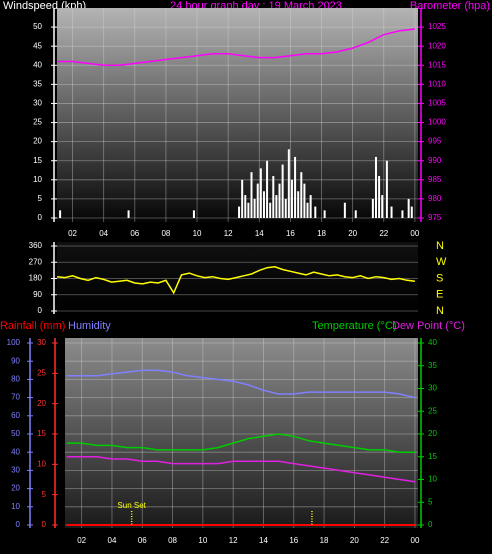 The image size is (492, 554). I want to click on y-tick-label: 180, so click(36, 278).